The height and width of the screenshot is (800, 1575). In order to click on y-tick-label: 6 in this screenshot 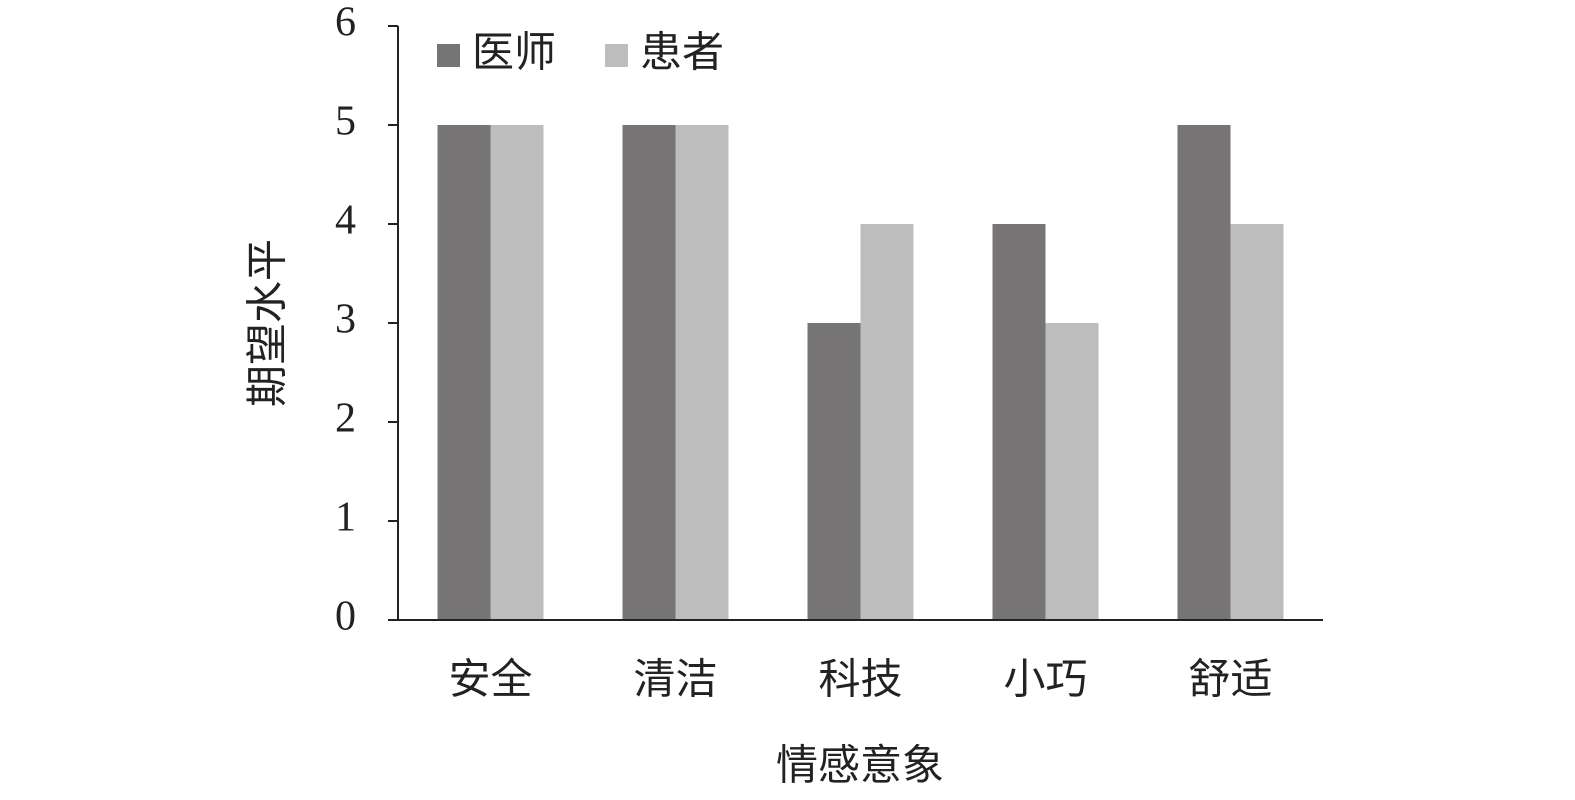, I will do `click(345, 23)`.